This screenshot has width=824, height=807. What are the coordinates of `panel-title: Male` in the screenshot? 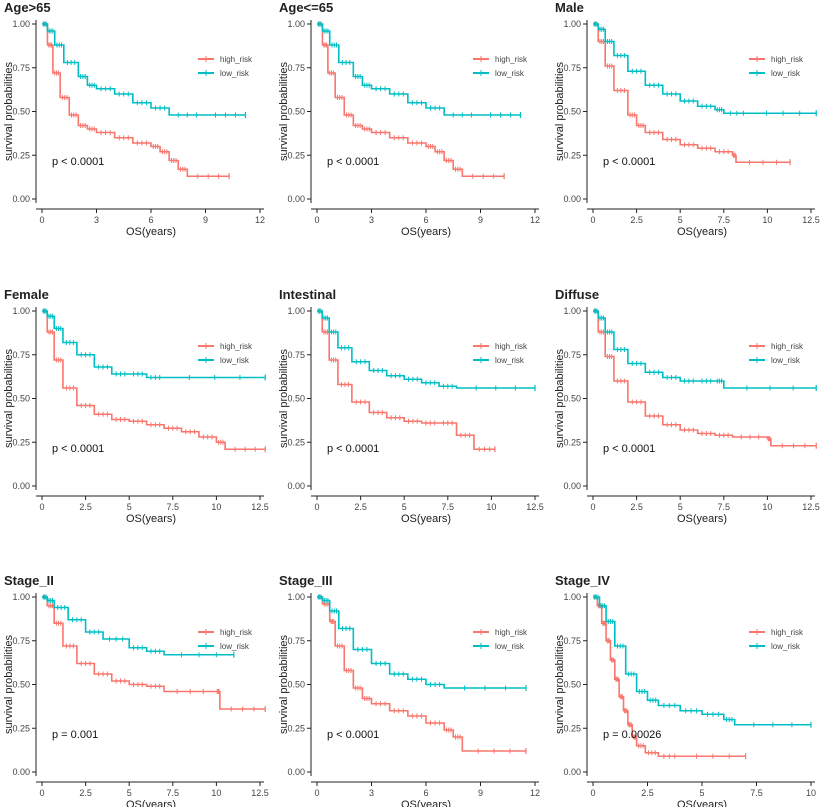 It's located at (569, 7).